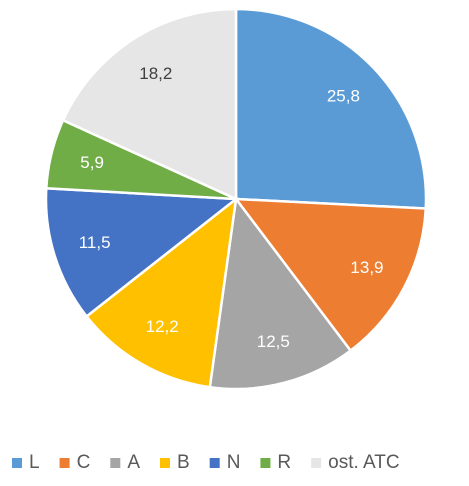 This screenshot has height=486, width=469. What do you see at coordinates (92, 162) in the screenshot?
I see `data-label: 5,9` at bounding box center [92, 162].